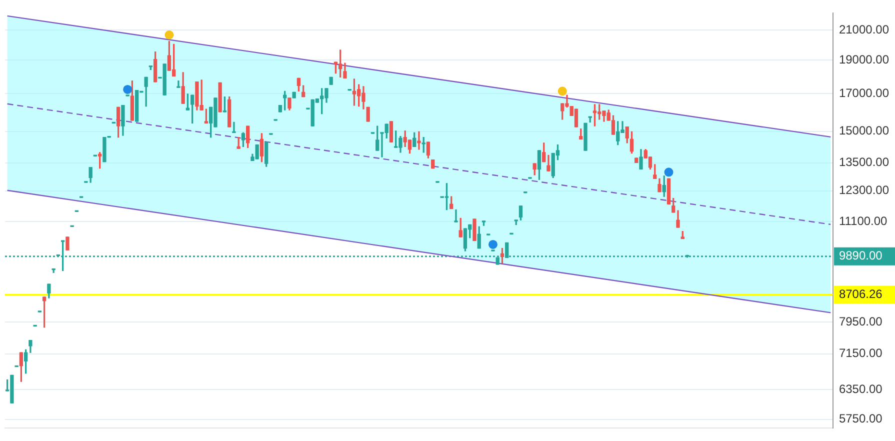 This screenshot has height=441, width=895. Describe the element at coordinates (864, 190) in the screenshot. I see `y-tick-label: 12300.00` at that location.